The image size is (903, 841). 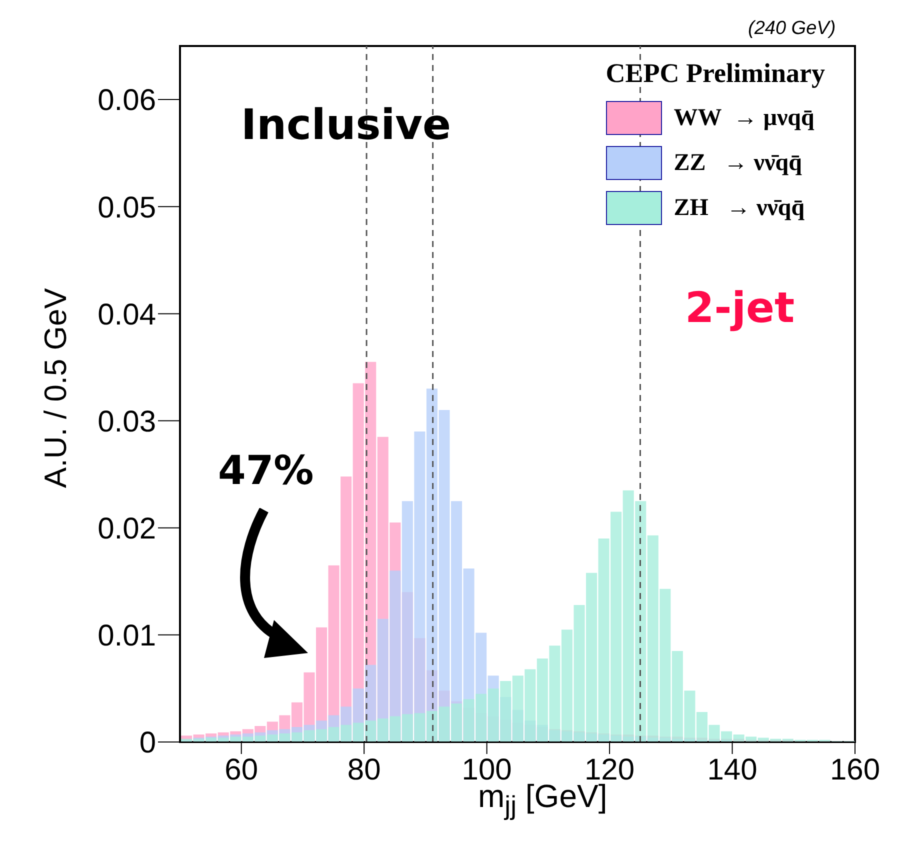 I want to click on annotation: 47%, so click(x=266, y=471).